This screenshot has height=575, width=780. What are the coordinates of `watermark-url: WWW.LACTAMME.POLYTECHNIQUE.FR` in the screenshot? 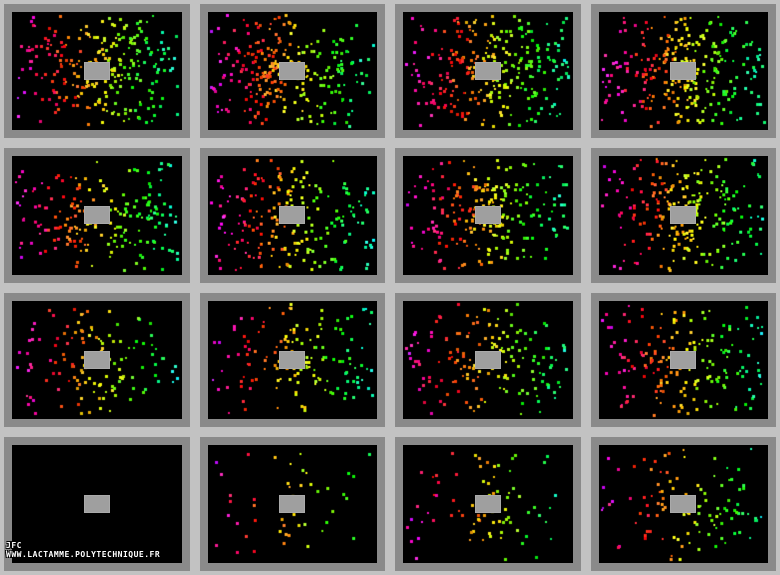 It's located at (83, 554).